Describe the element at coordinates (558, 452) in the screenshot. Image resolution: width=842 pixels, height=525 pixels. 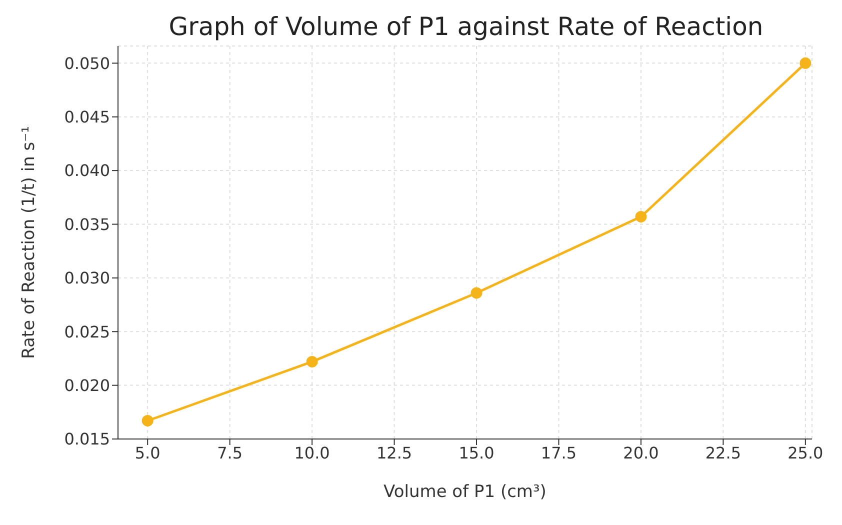
I see `x-tick-label: 17.5` at that location.